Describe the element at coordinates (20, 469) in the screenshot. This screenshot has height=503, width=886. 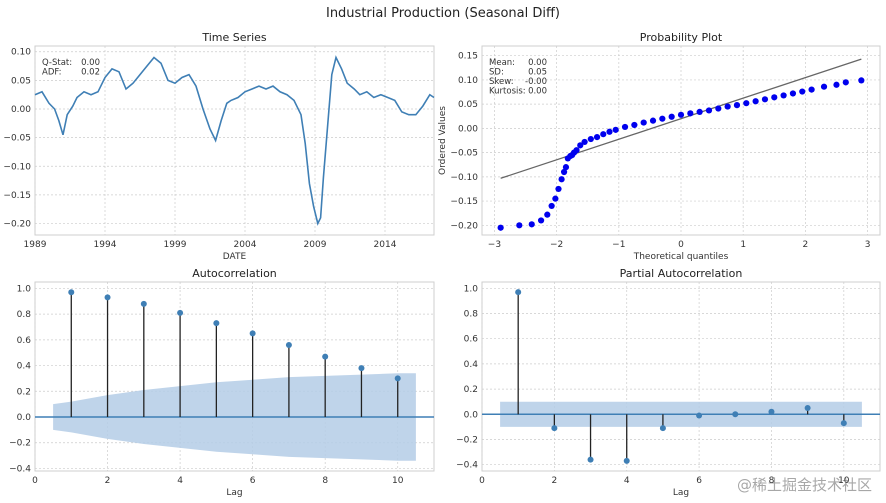
I see `y-tick-label: −0.4` at that location.